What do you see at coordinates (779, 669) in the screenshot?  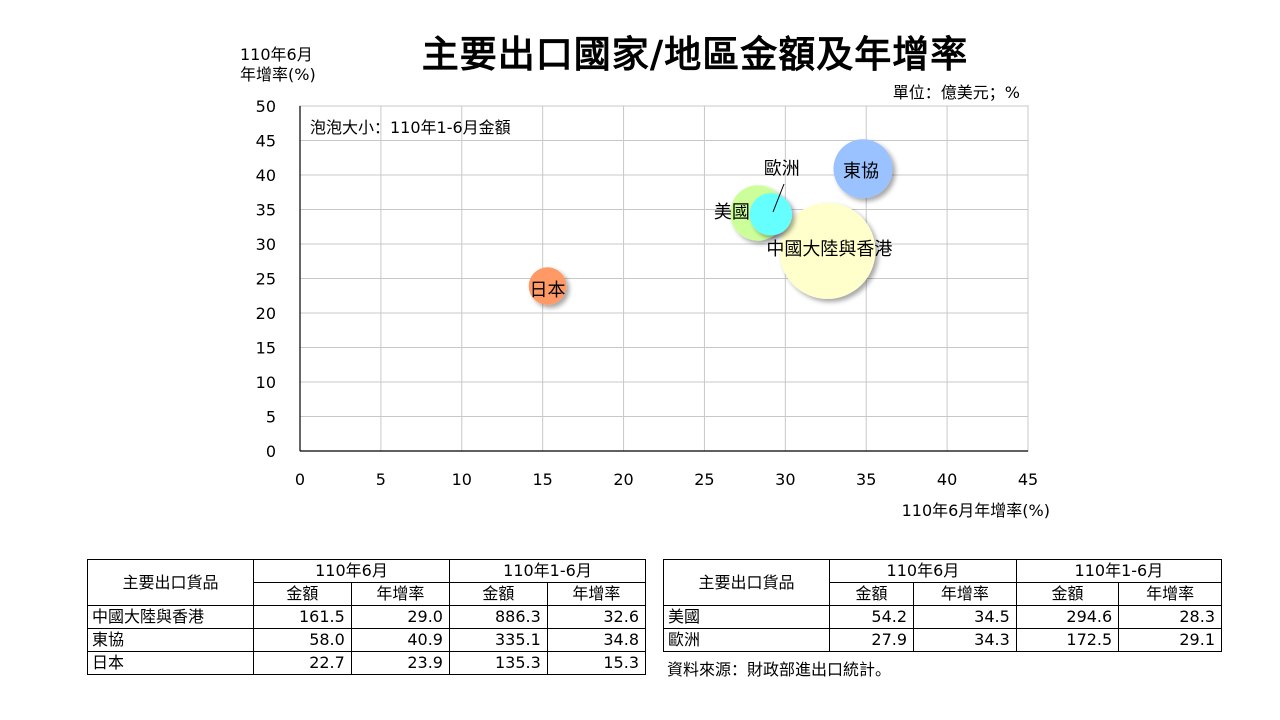 I see `source-note: 資料來源：財政部進出口統計。` at bounding box center [779, 669].